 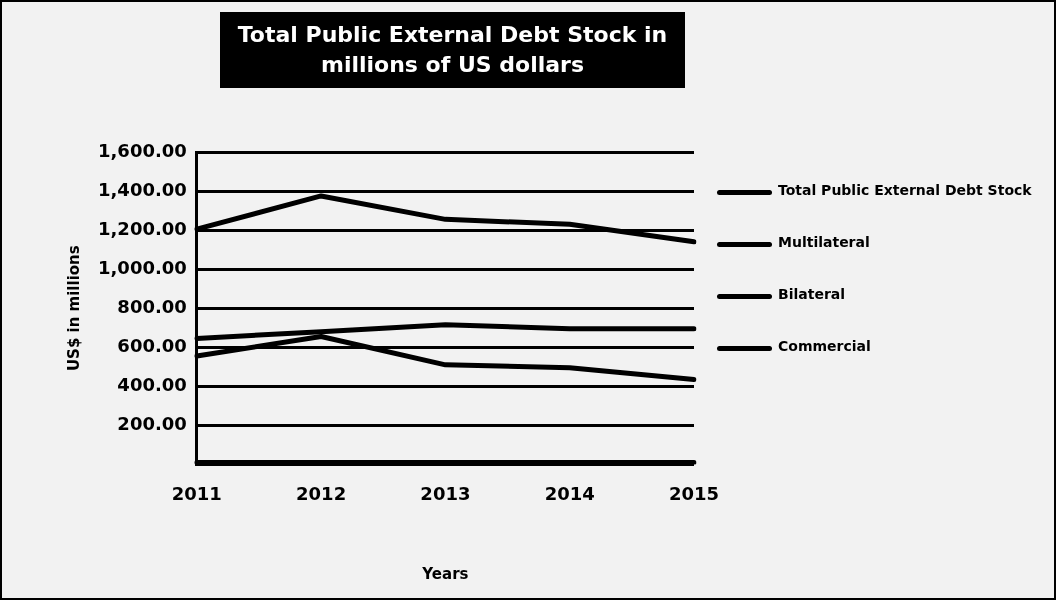 I want to click on y-tick-label: 400.00, so click(x=152, y=384).